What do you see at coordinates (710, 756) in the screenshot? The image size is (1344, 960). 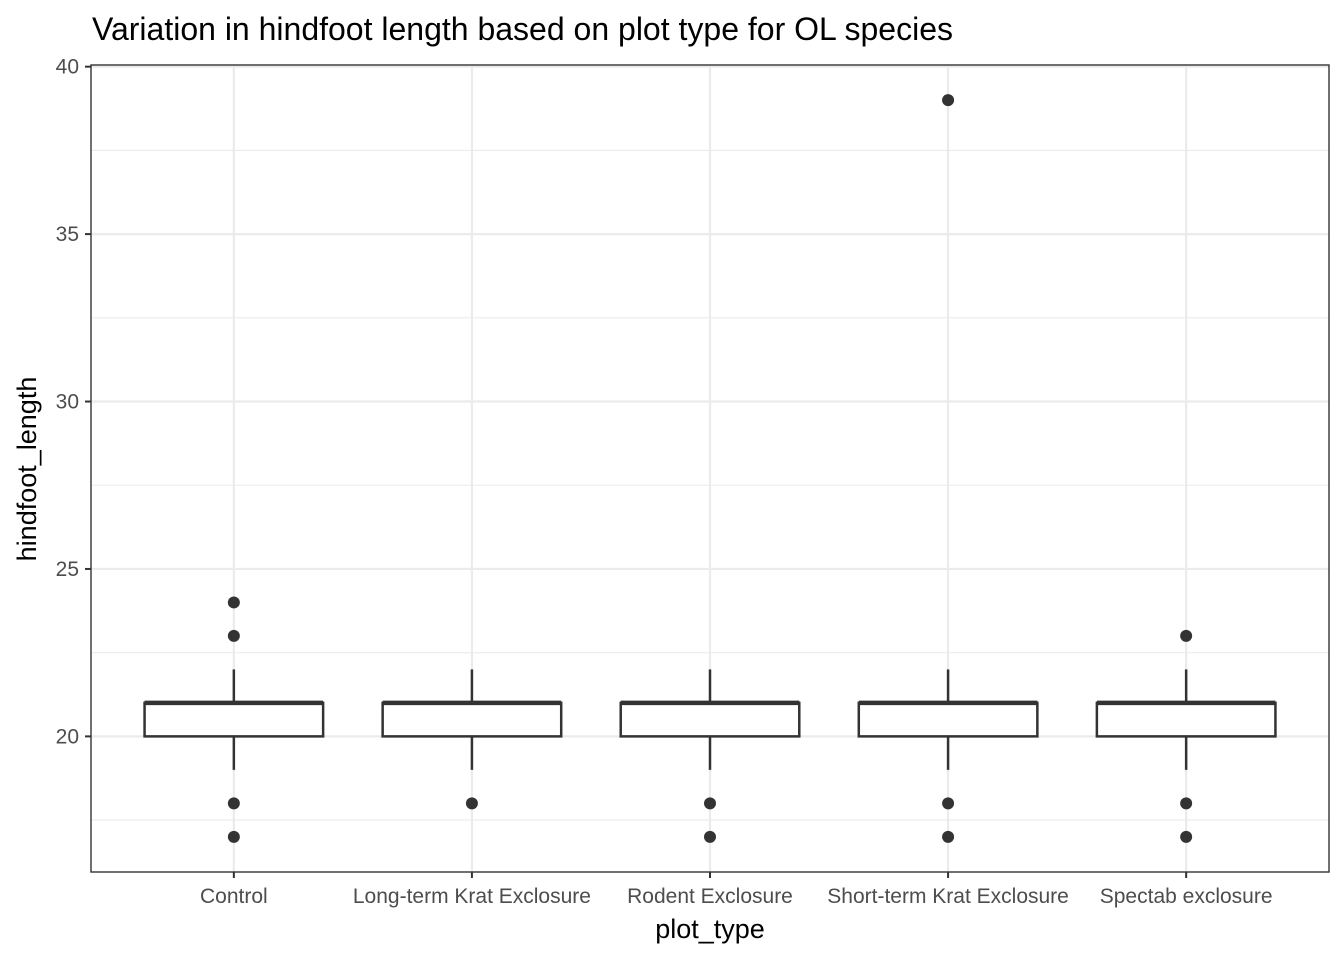 I see `box-rodent-exclosure` at bounding box center [710, 756].